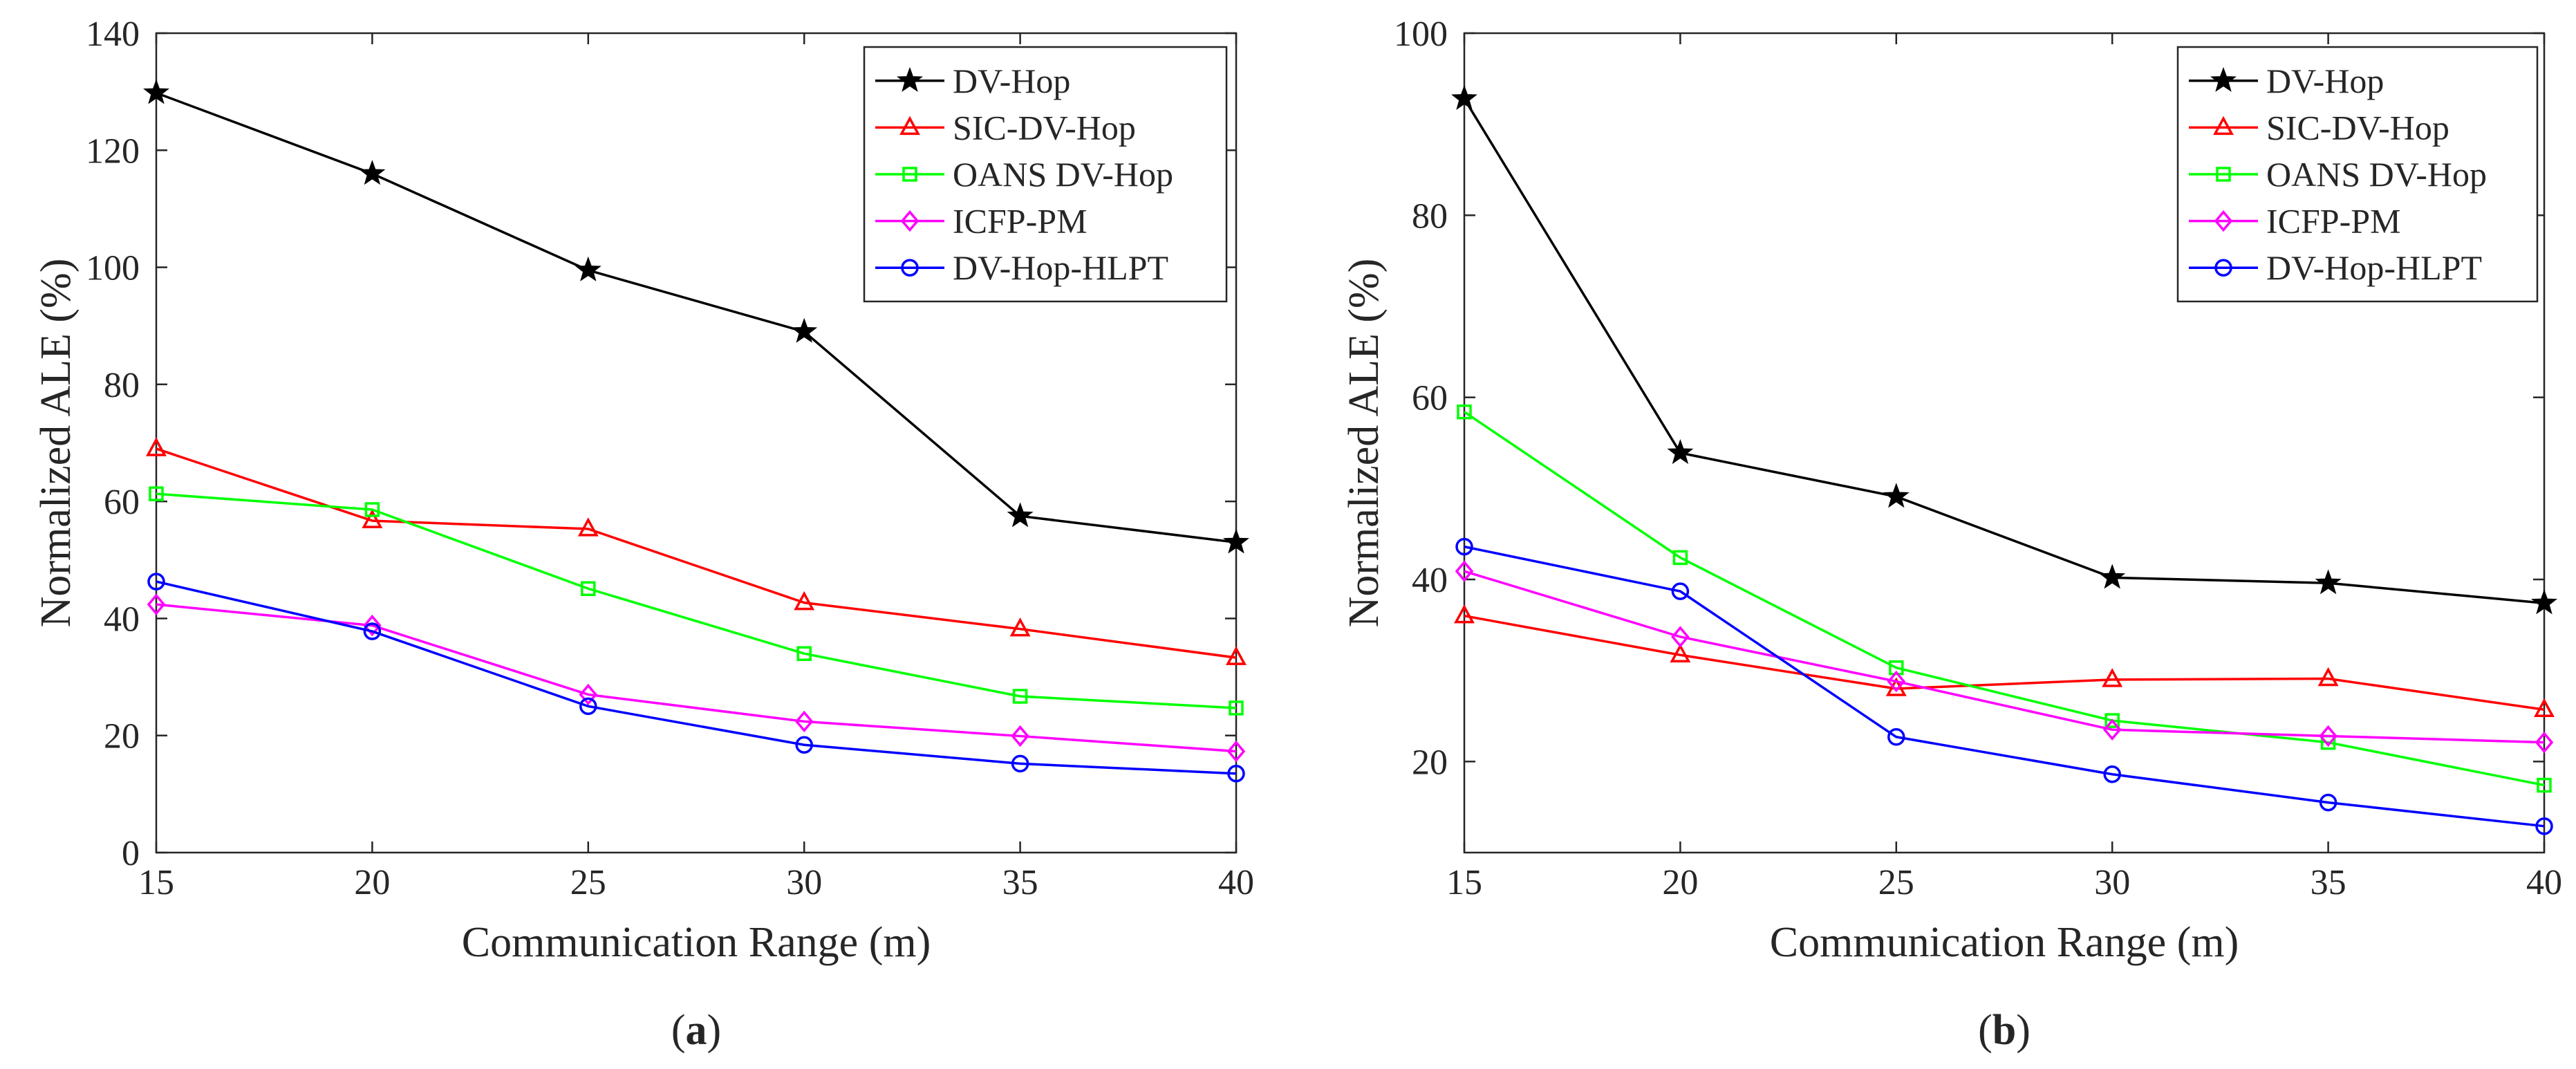 The image size is (2576, 1069). Describe the element at coordinates (1005, 127) in the screenshot. I see `legend-item: SIC-DV-Hop` at that location.